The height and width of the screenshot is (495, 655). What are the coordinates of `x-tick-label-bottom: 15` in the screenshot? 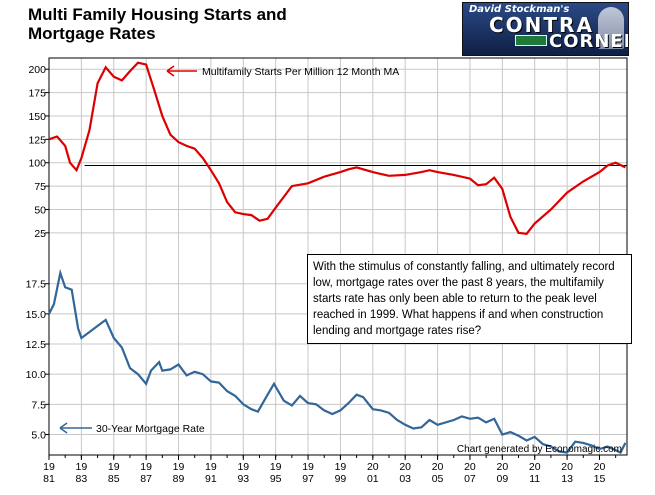 It's located at (600, 479).